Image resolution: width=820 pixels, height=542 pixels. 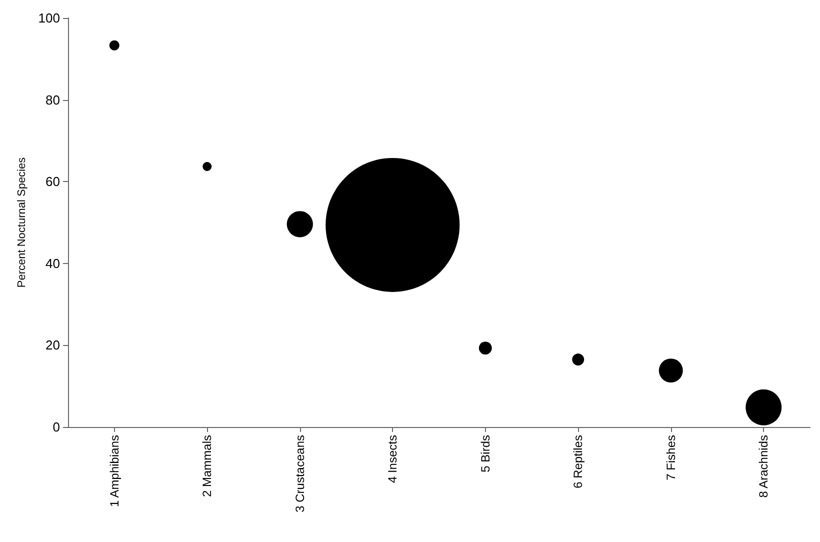 I want to click on x-tick-label: 1 Amphibians, so click(x=114, y=471).